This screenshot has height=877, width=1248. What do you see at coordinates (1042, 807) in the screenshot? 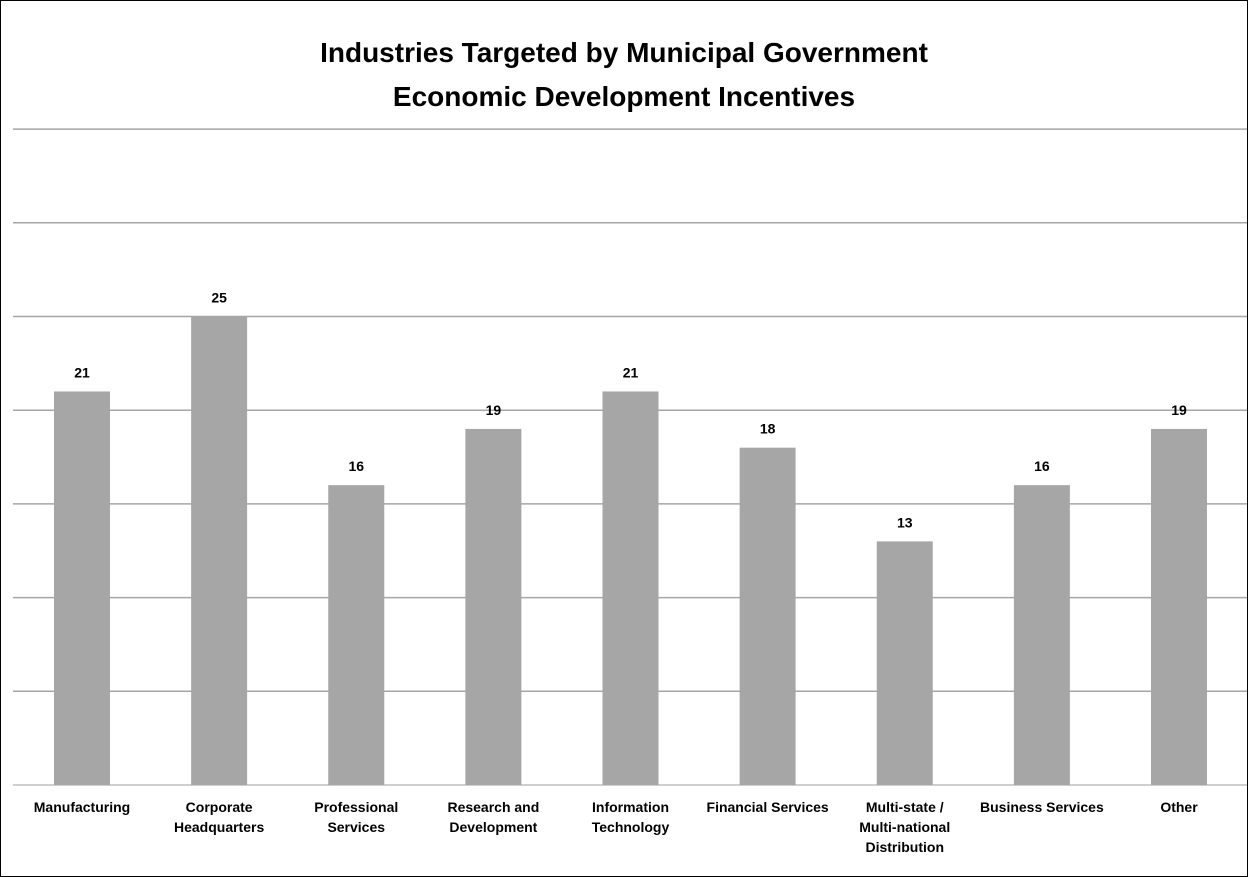
I see `x-tick-label: Business Services` at bounding box center [1042, 807].